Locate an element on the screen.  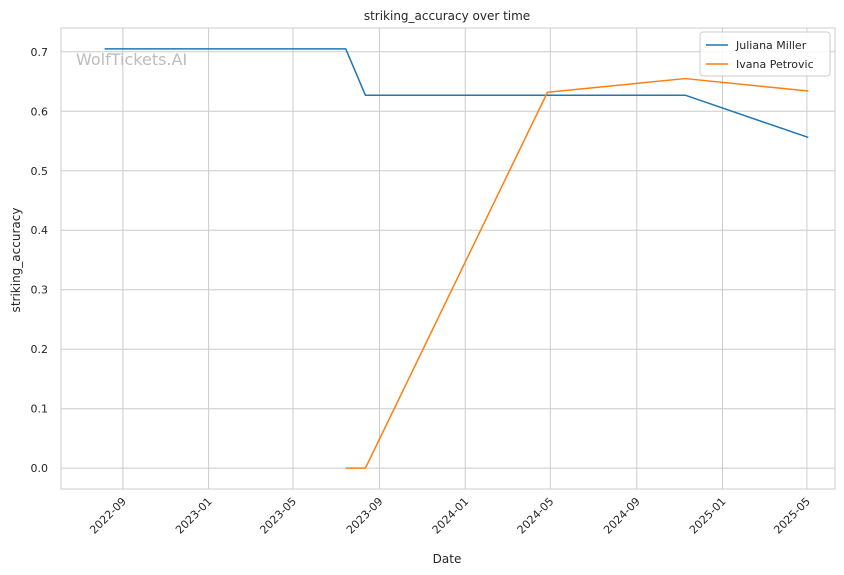
chart-title: striking_accuracy over time is located at coordinates (447, 16).